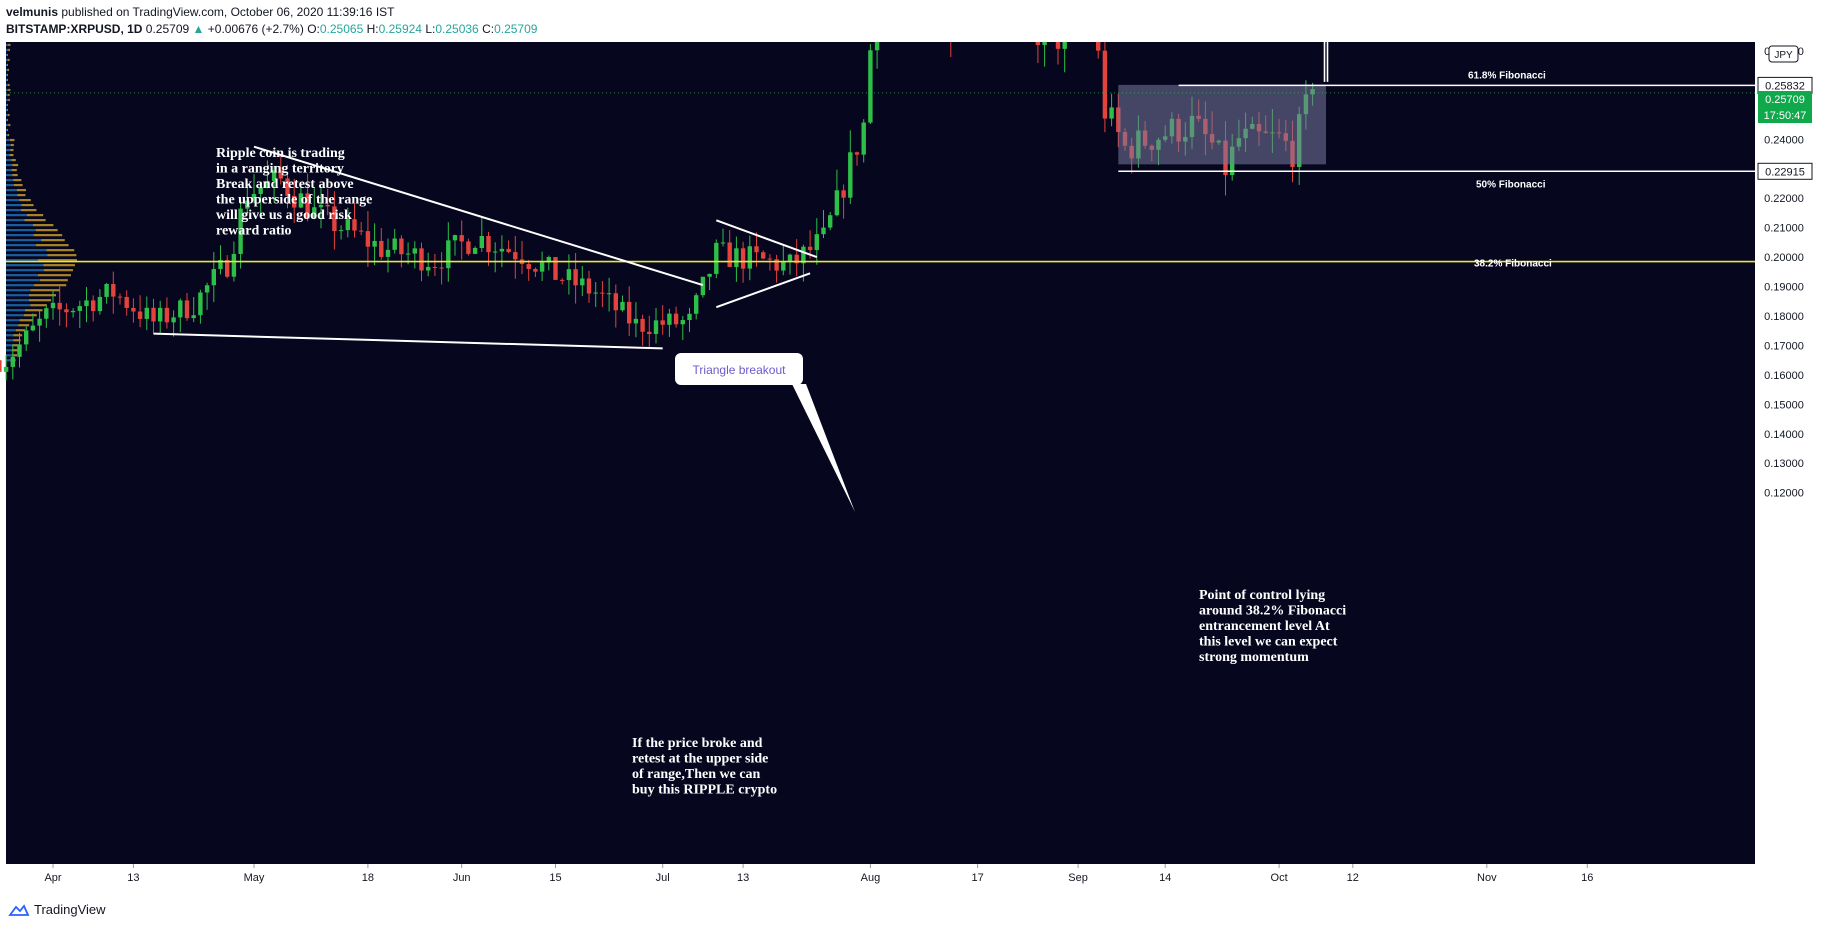 The image size is (1828, 930). I want to click on tradingview-logo: TradingView, so click(57, 909).